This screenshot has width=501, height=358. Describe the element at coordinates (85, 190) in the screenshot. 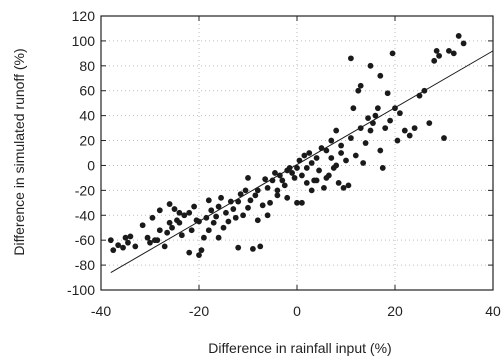

I see `y-tick-label: -20` at that location.